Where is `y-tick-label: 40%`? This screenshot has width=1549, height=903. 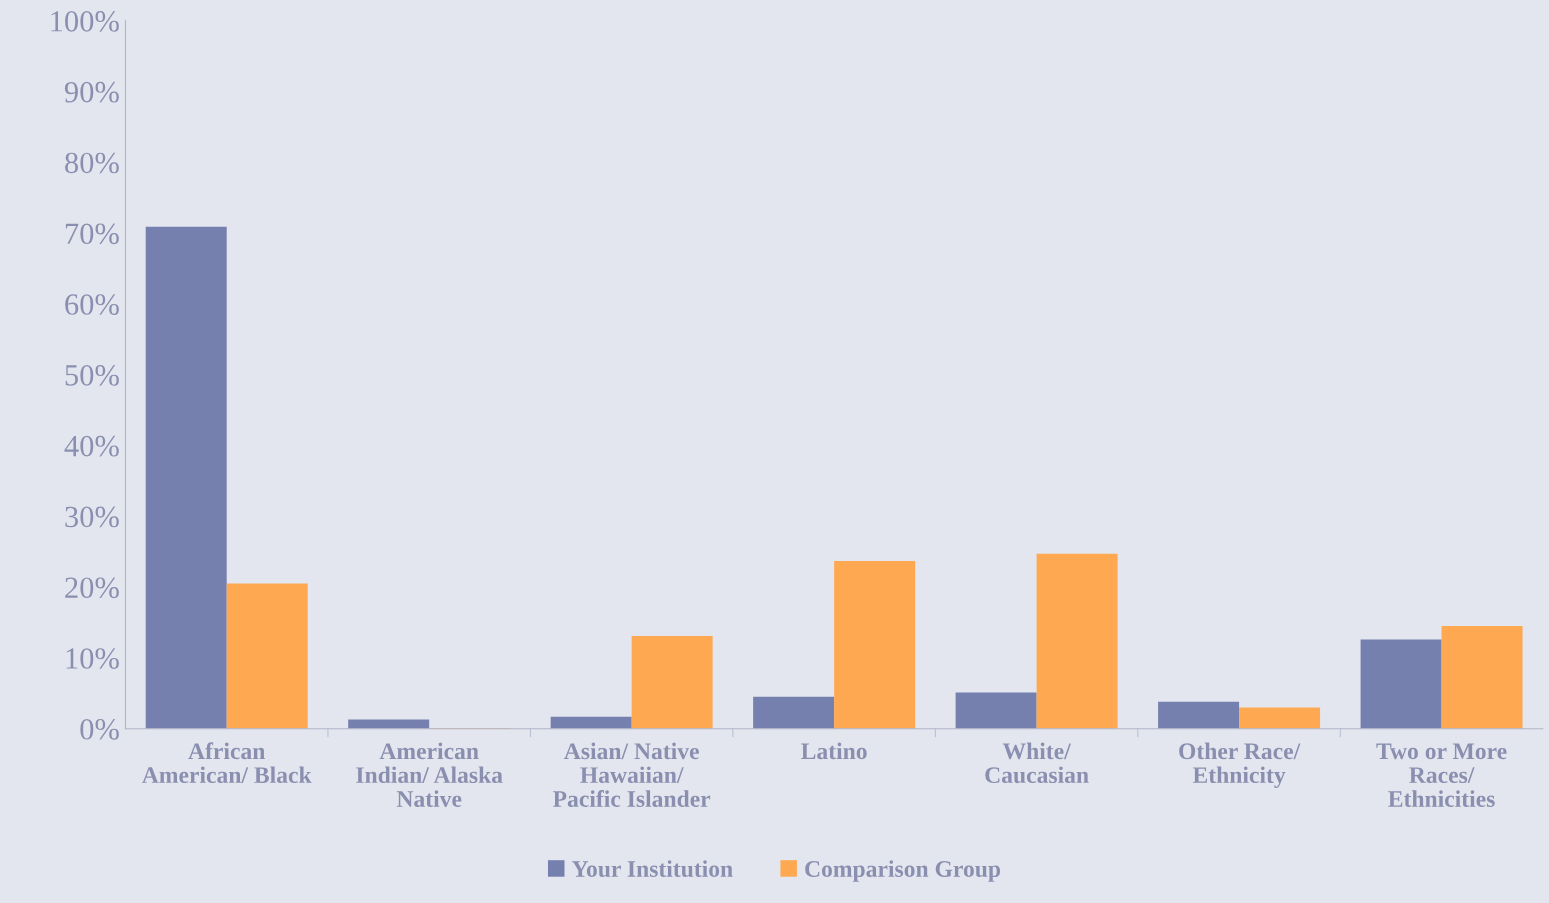 y-tick-label: 40% is located at coordinates (91, 446).